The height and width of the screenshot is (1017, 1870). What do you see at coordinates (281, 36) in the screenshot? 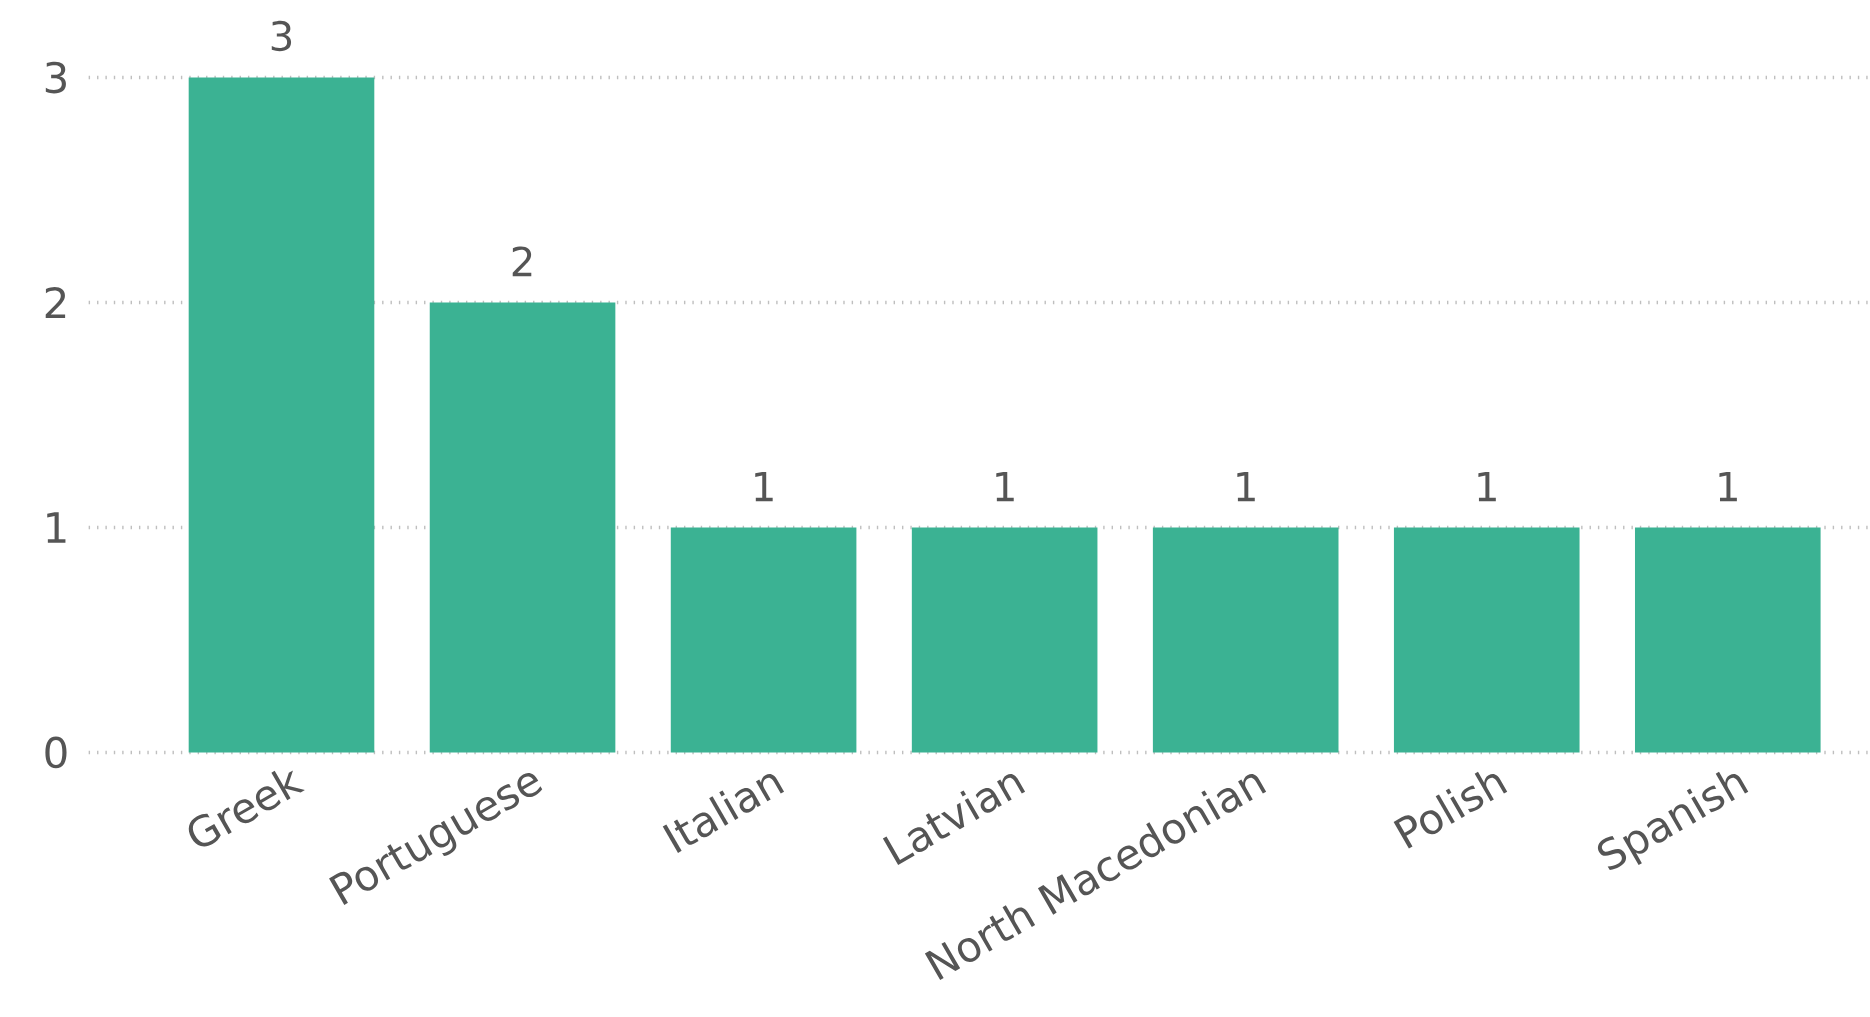
I see `data-label: 3` at bounding box center [281, 36].